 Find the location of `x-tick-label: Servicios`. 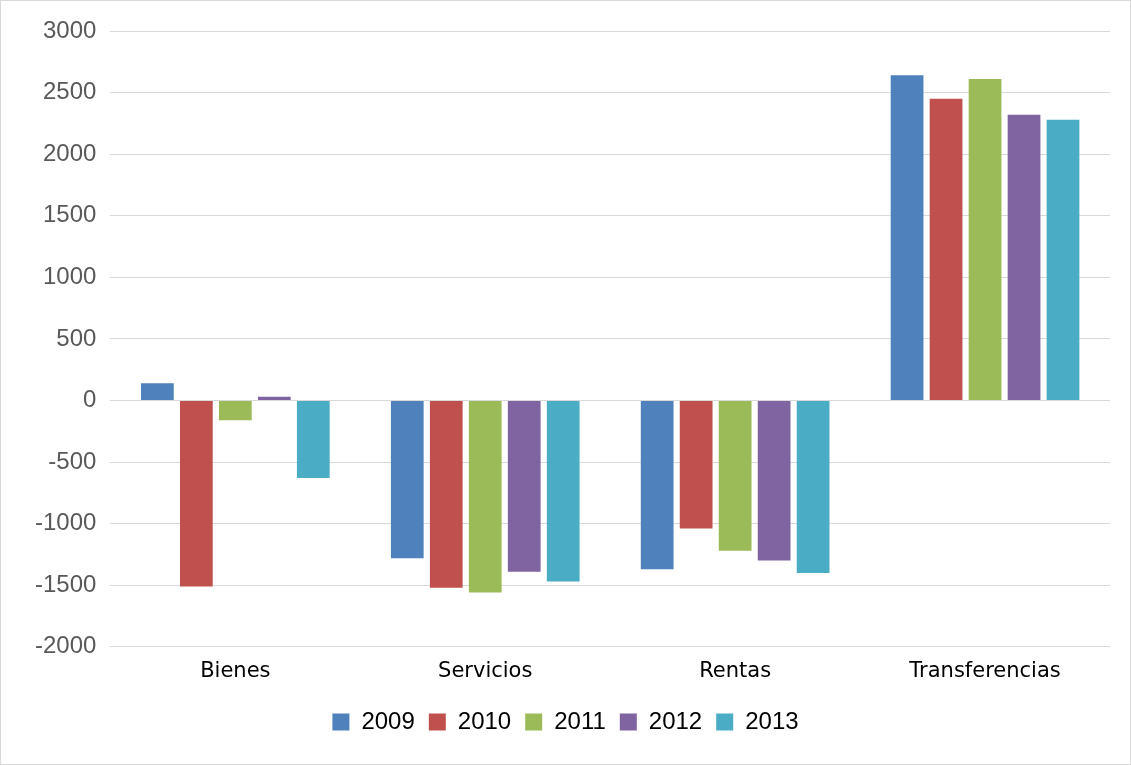

x-tick-label: Servicios is located at coordinates (485, 669).